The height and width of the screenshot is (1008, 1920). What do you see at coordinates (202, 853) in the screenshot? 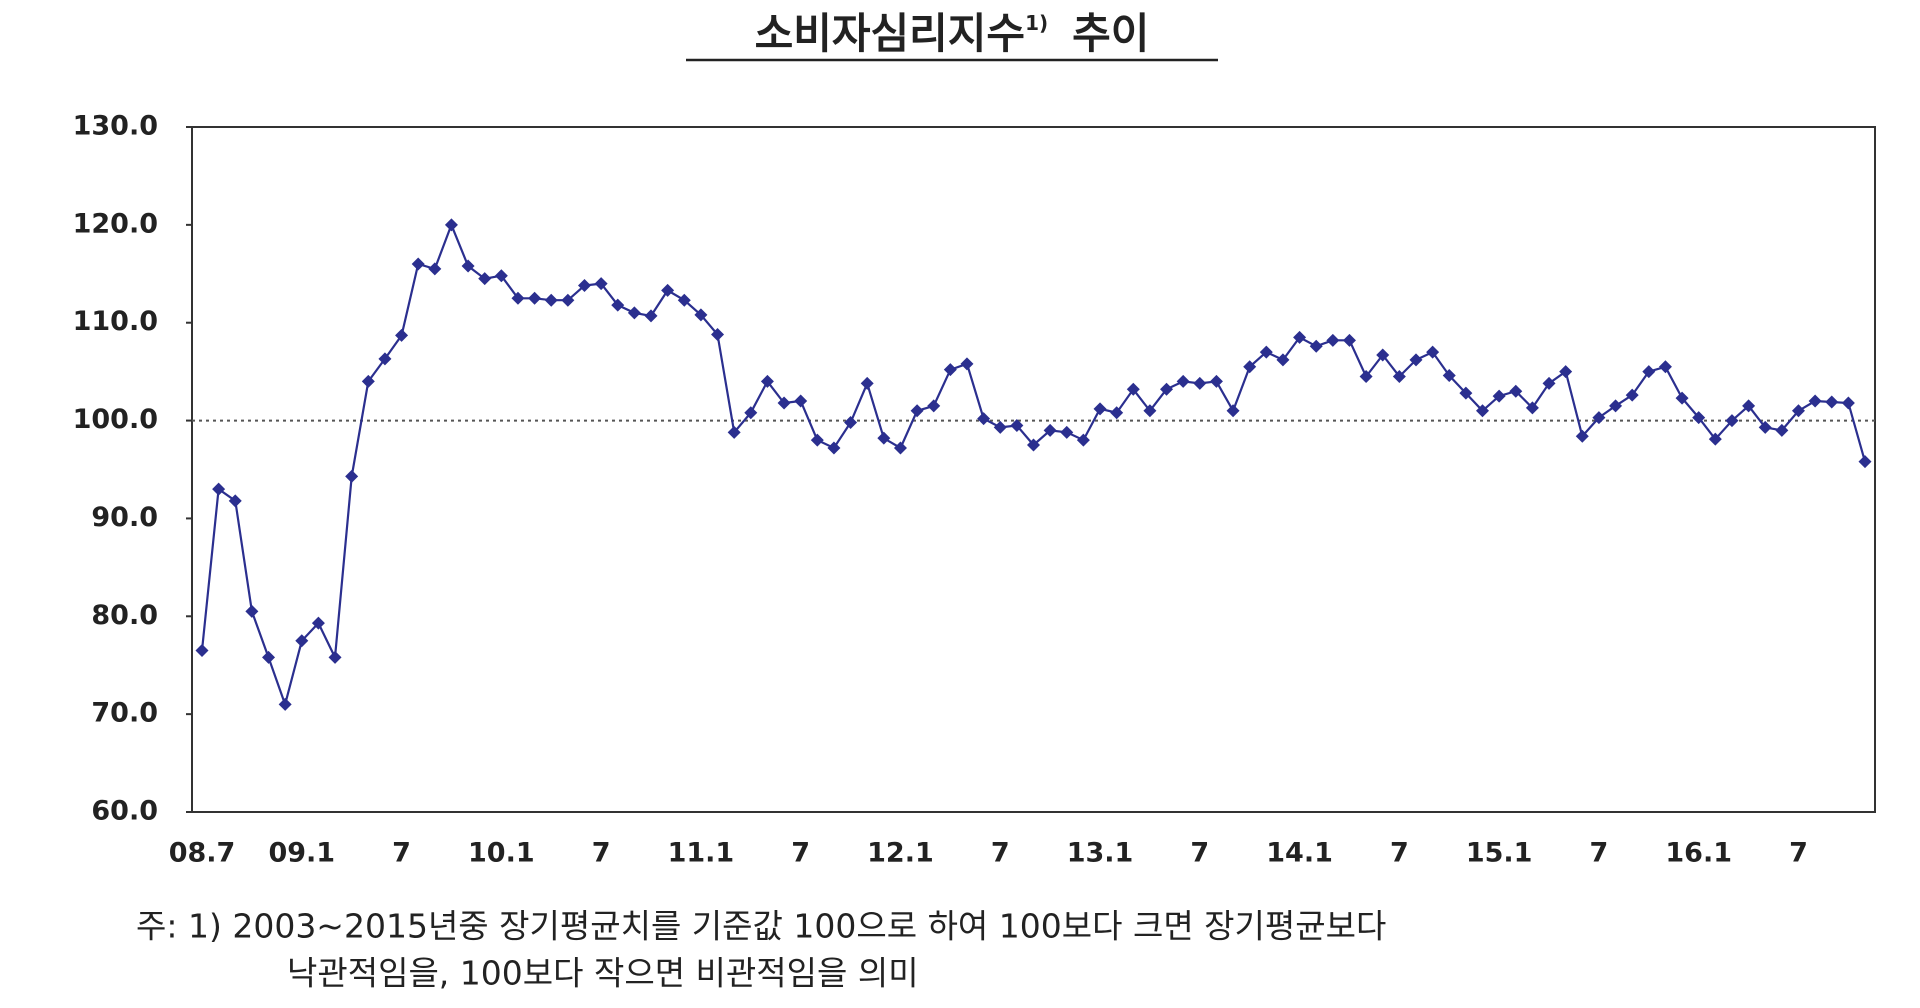
I see `x-tick-label: 08.7` at bounding box center [202, 853].